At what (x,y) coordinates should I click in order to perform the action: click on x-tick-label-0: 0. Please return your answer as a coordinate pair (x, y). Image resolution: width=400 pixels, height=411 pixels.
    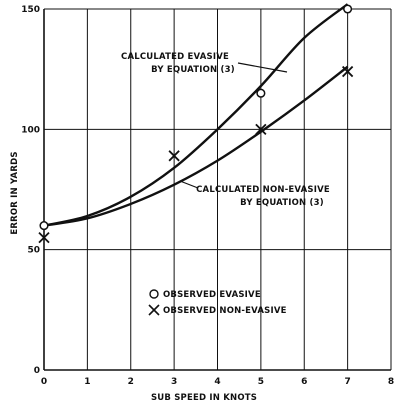
    Looking at the image, I should click on (44, 382).